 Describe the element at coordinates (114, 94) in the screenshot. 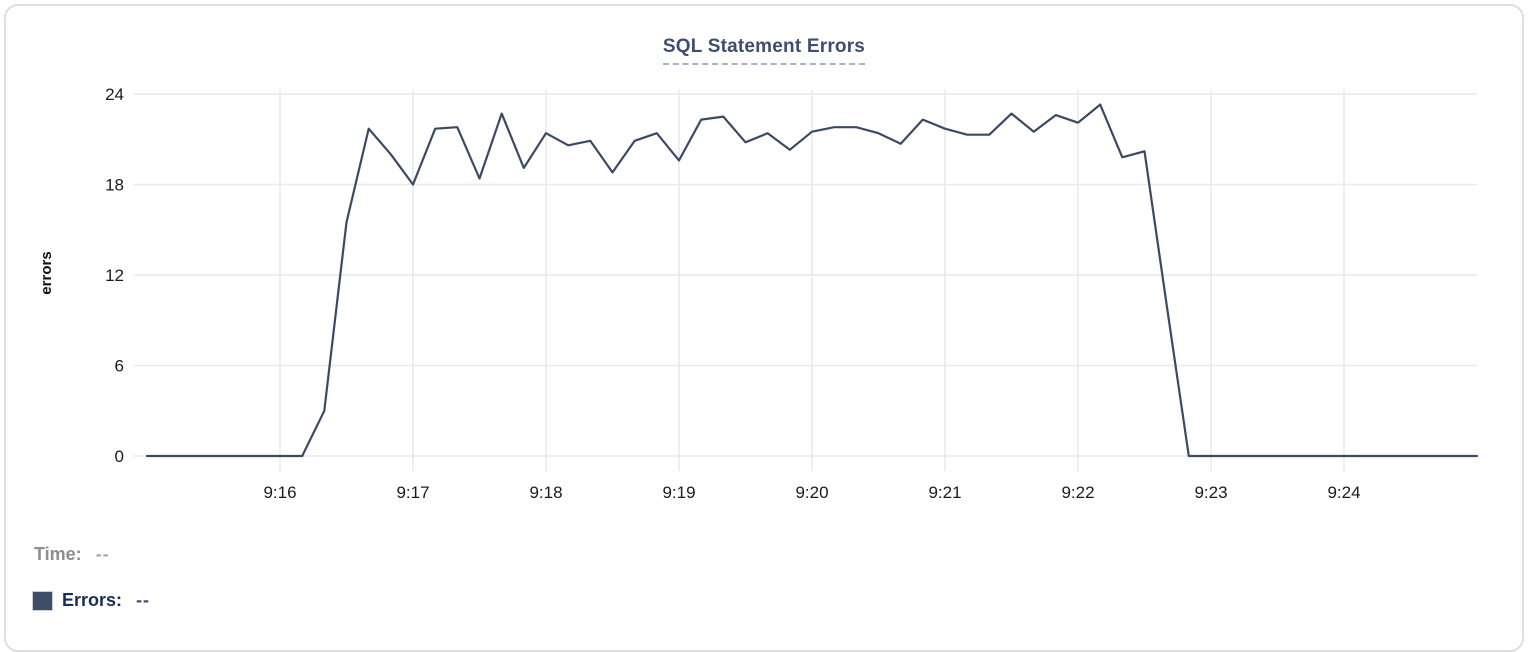

I see `y-tick-label: 24` at that location.